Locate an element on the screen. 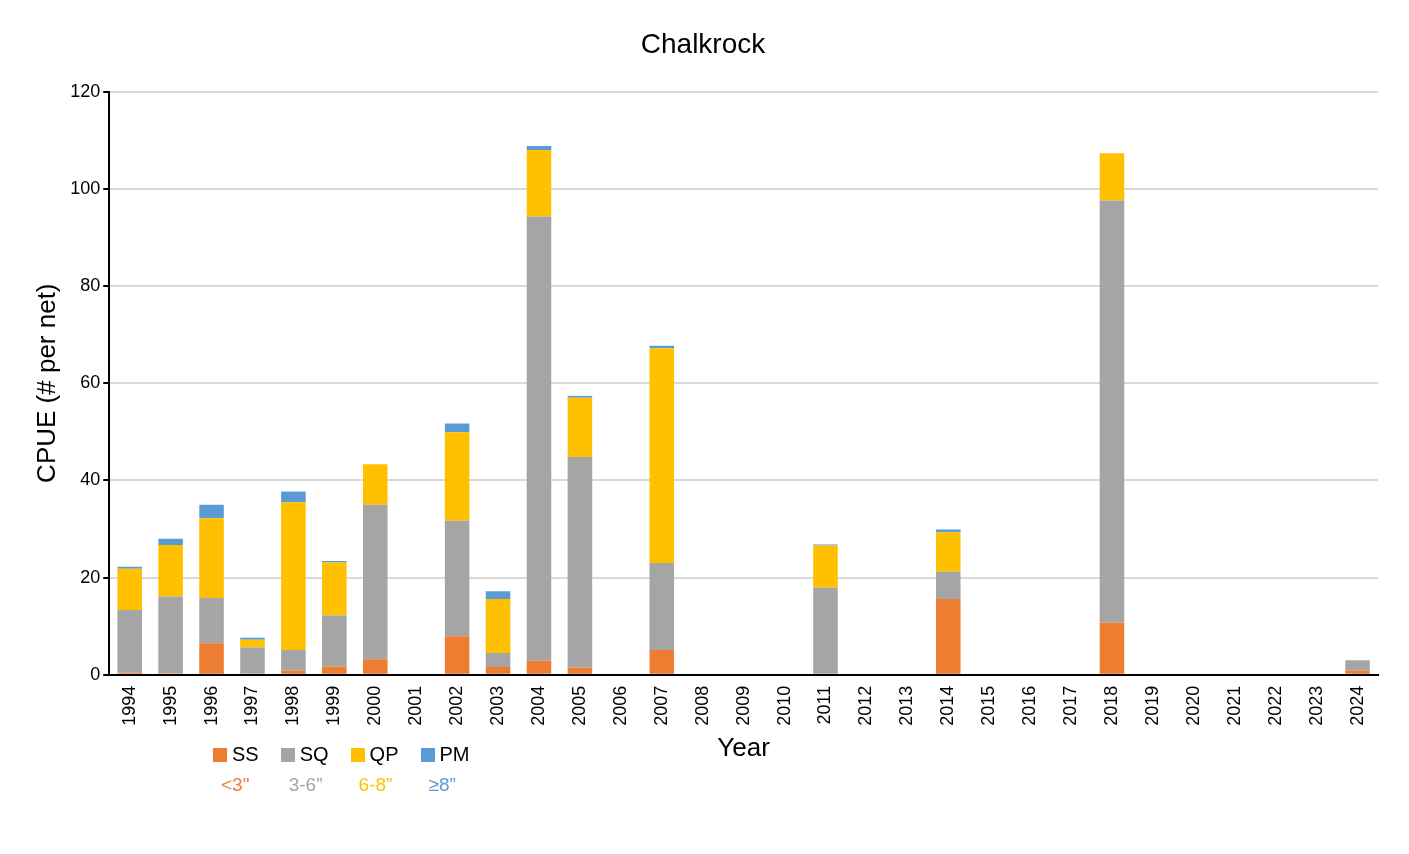  y-tick-label: 120 is located at coordinates (85, 90).